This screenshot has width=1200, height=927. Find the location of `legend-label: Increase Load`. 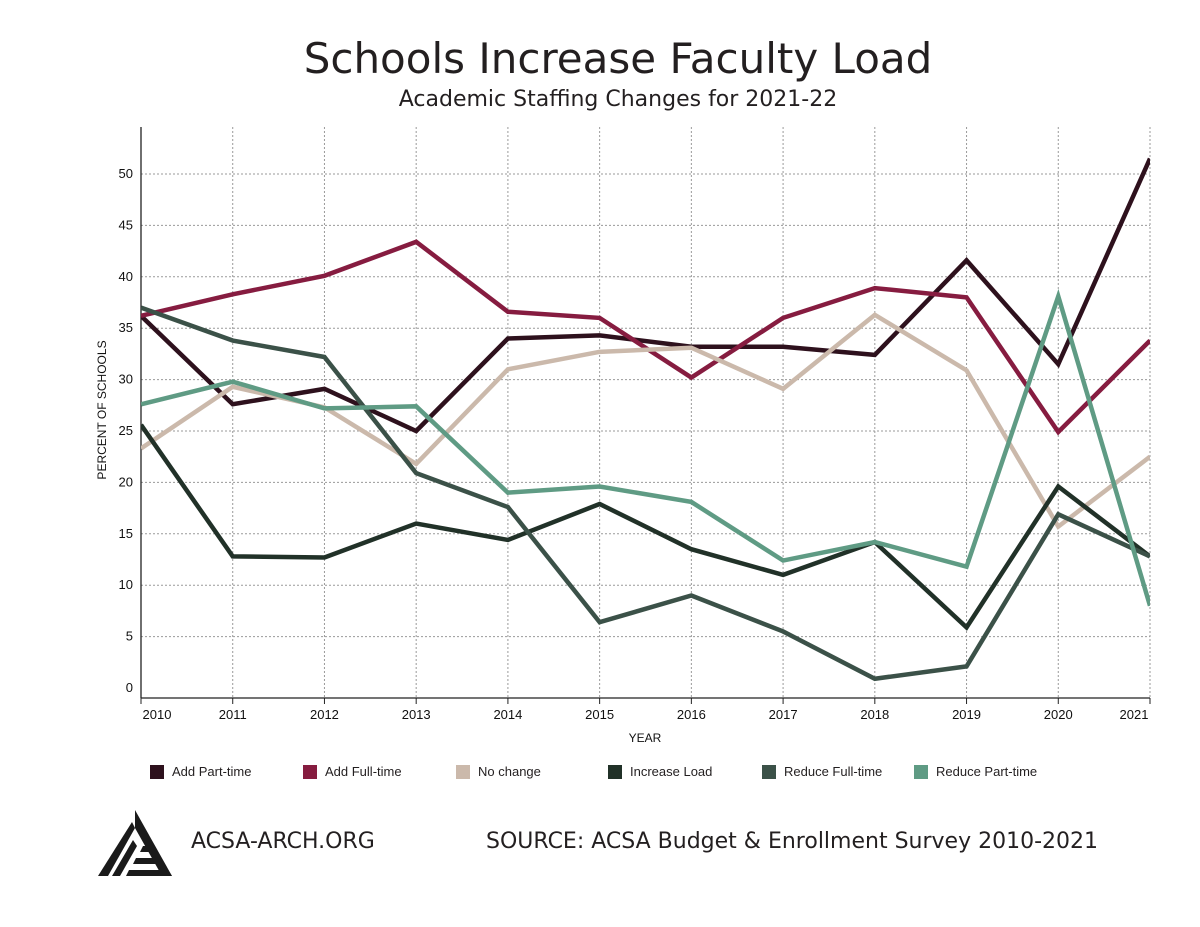

legend-label: Increase Load is located at coordinates (671, 771).